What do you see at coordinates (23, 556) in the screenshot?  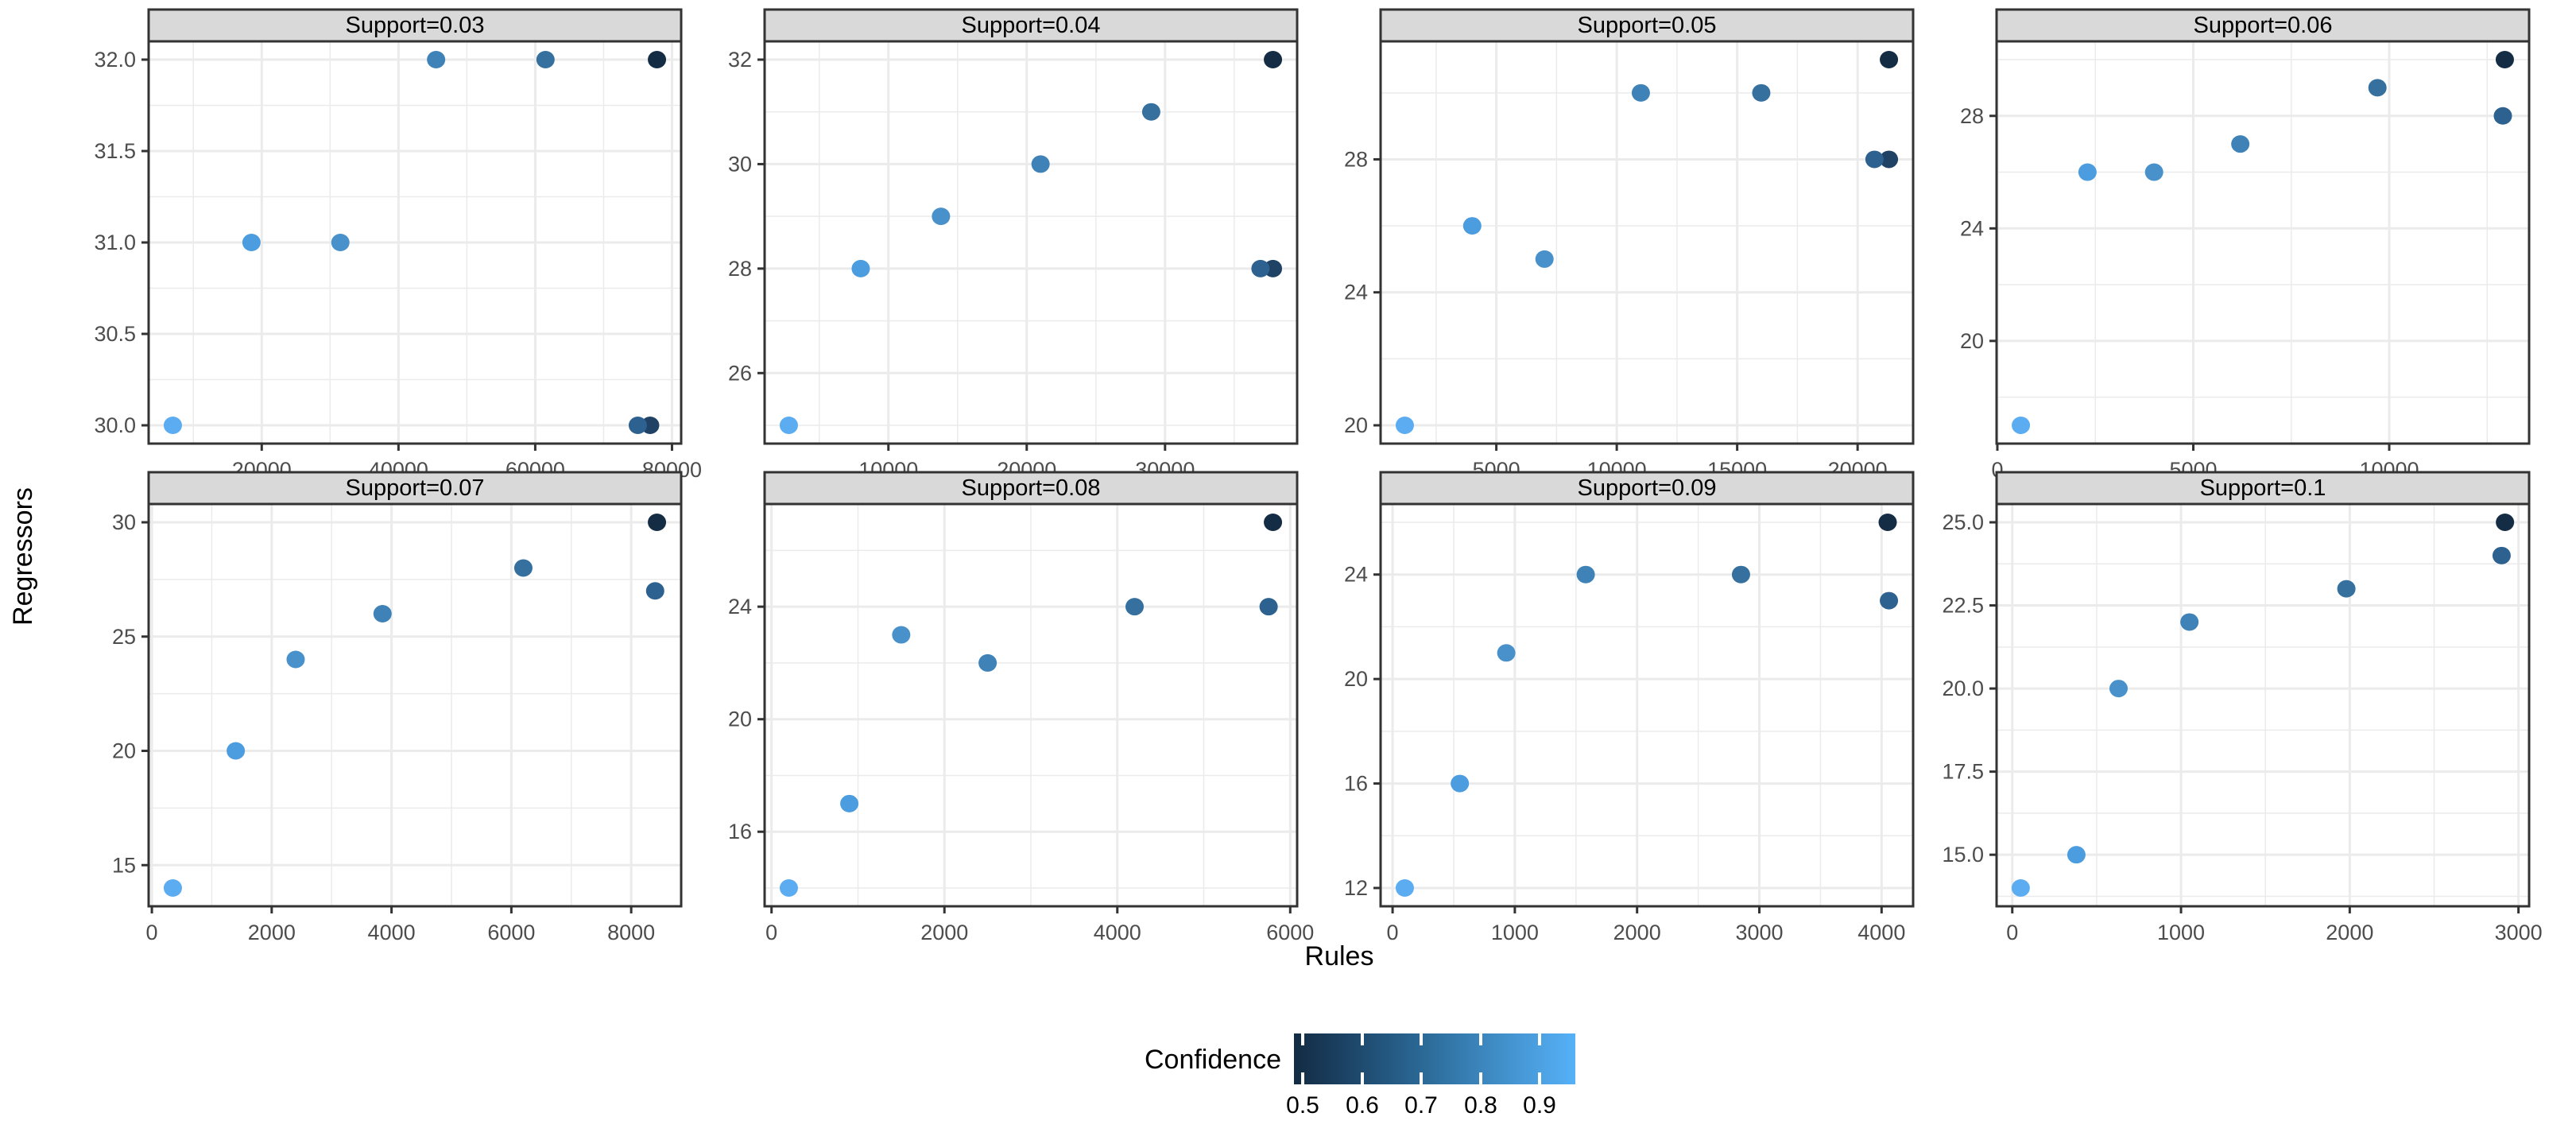 I see `y-axis-title: Regressors` at bounding box center [23, 556].